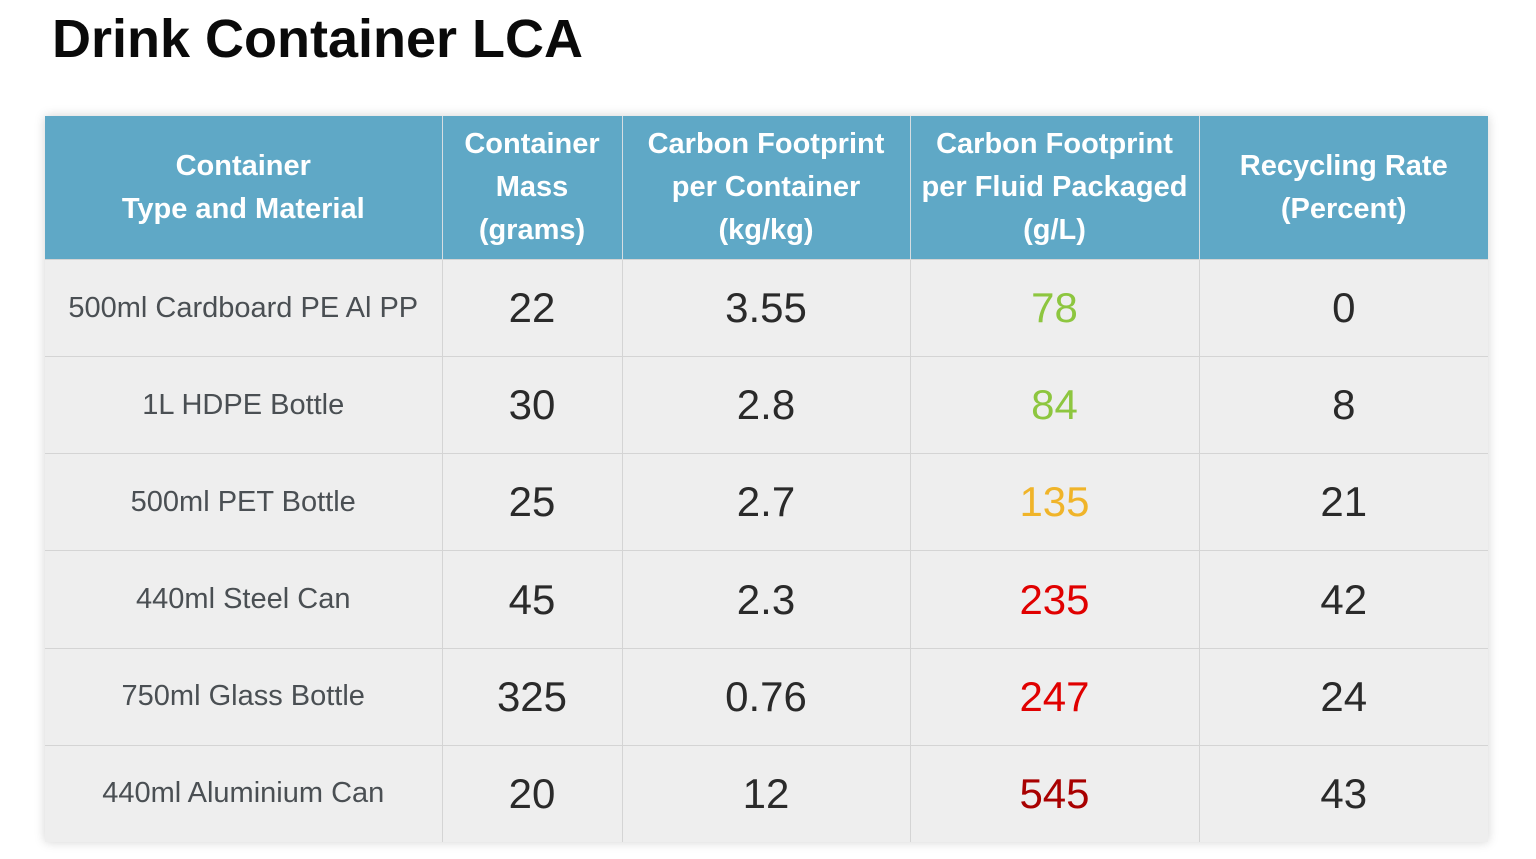  Describe the element at coordinates (244, 405) in the screenshot. I see `container-name-cell: 1L HDPE Bottle` at that location.